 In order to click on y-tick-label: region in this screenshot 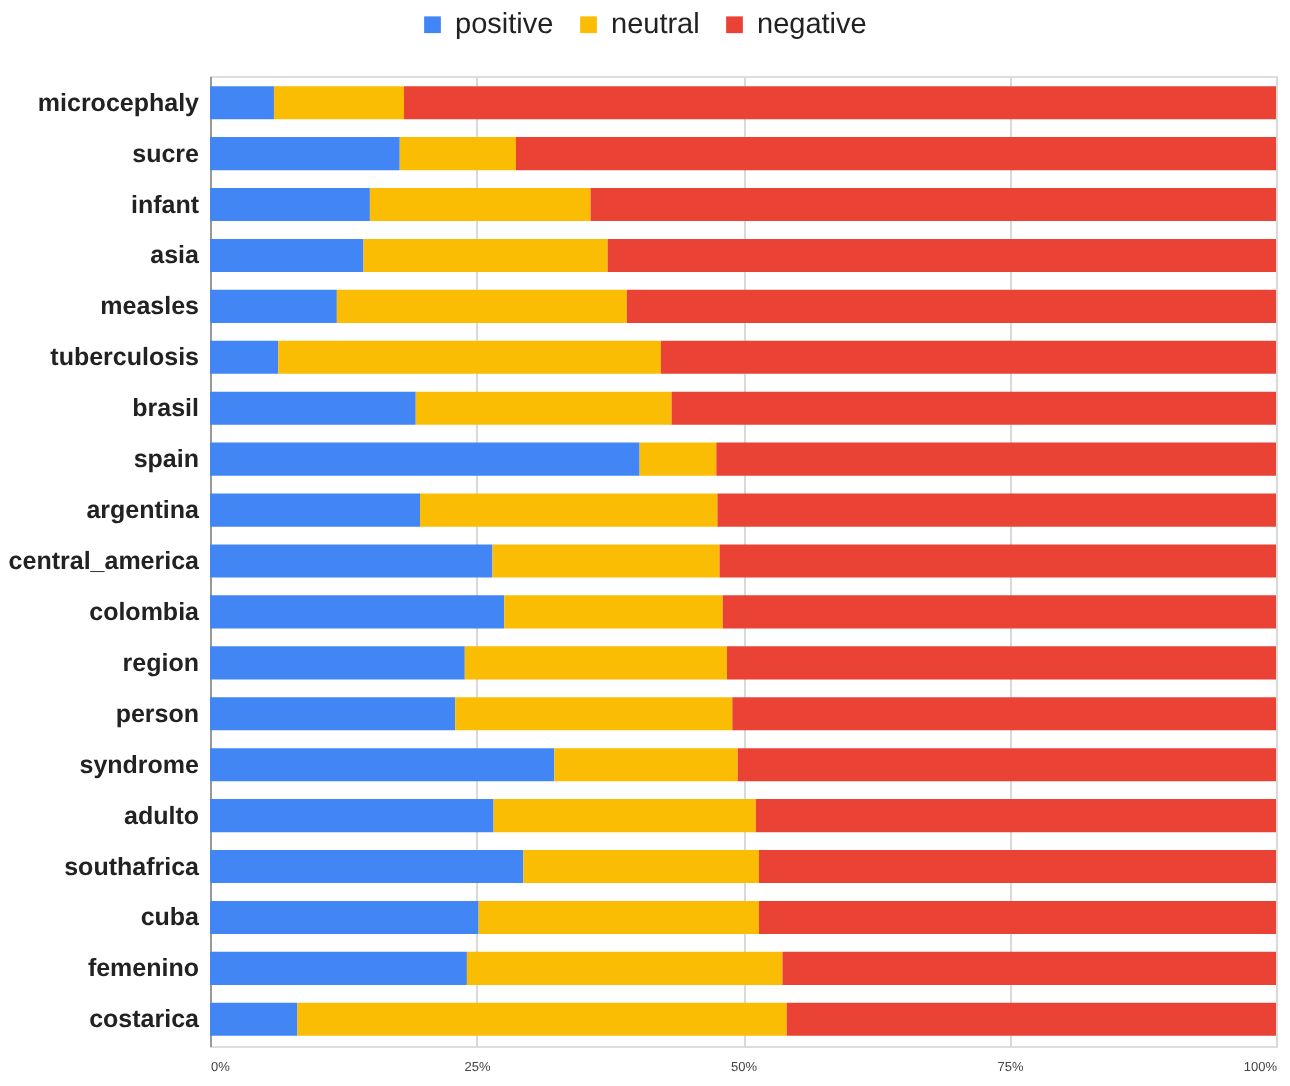, I will do `click(160, 662)`.